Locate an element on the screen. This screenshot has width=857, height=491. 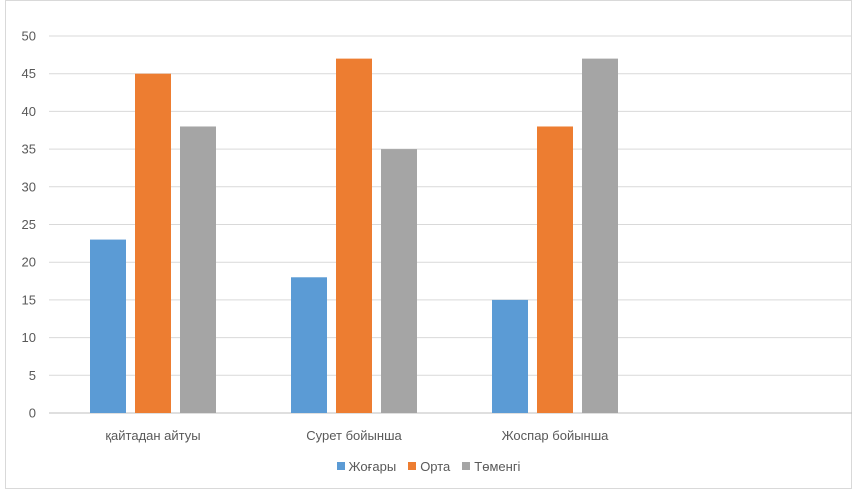
x-tick-label: қайтадан айтуы is located at coordinates (152, 435).